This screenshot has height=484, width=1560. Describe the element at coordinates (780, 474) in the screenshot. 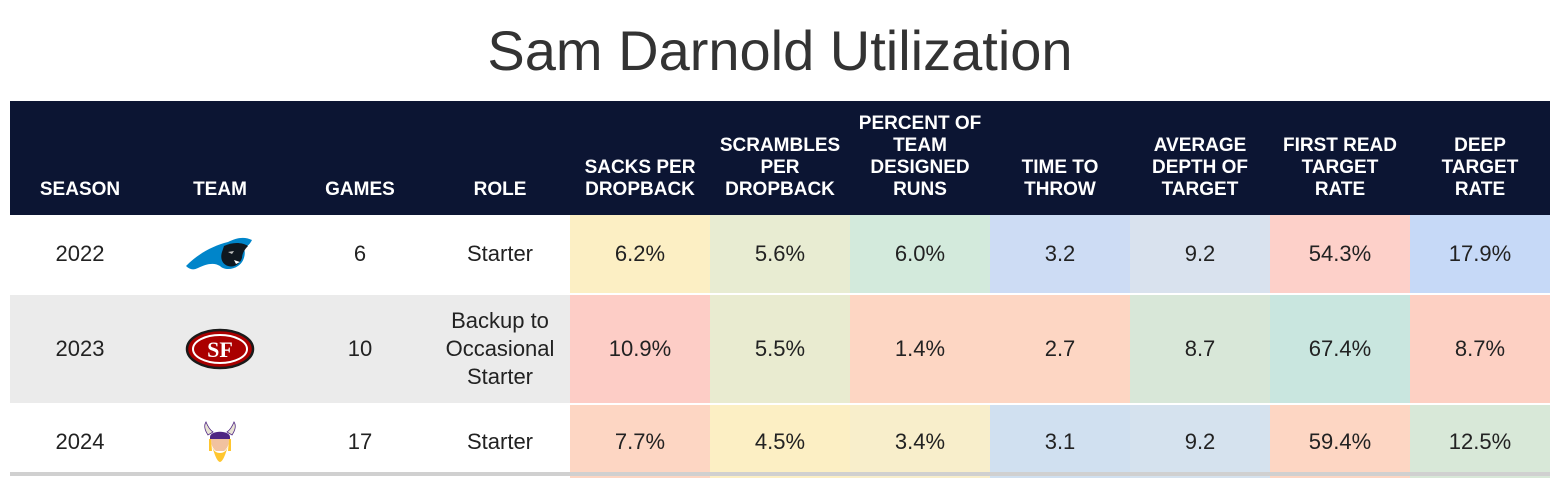

I see `table-bottom-rule` at that location.